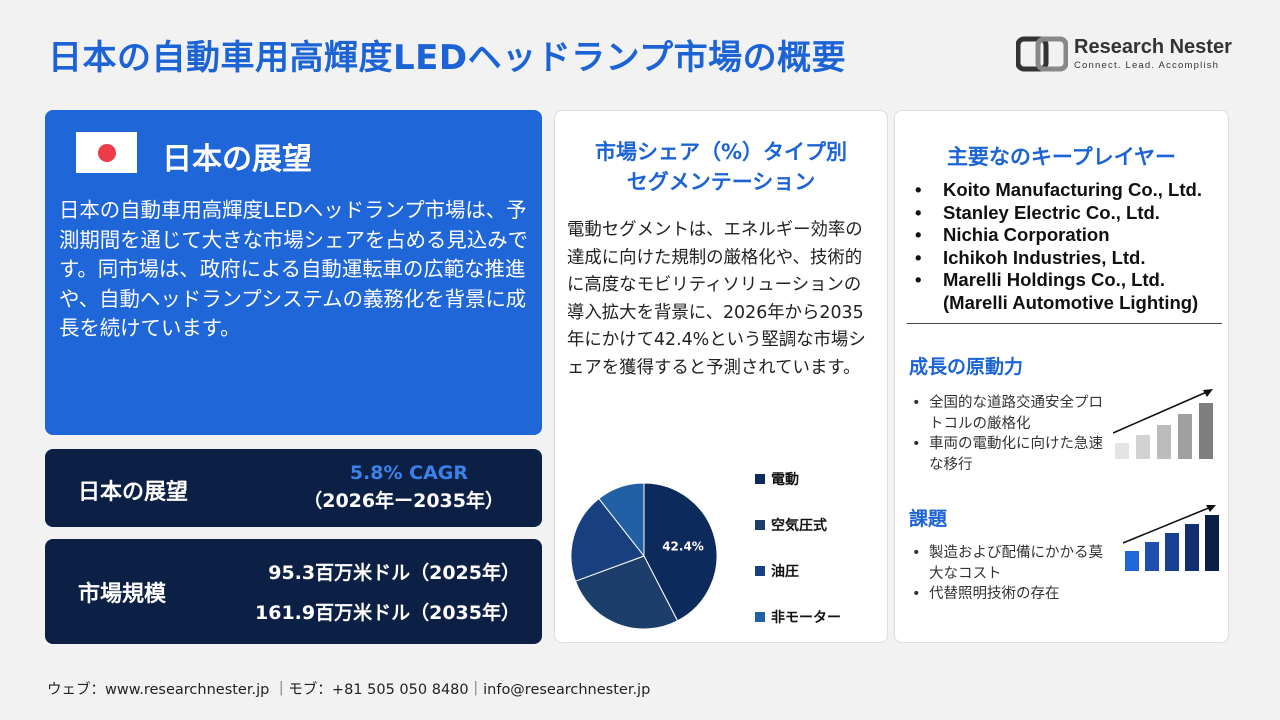 Image resolution: width=1280 pixels, height=720 pixels. What do you see at coordinates (133, 492) in the screenshot?
I see `cagr-label: 日本の展望` at bounding box center [133, 492].